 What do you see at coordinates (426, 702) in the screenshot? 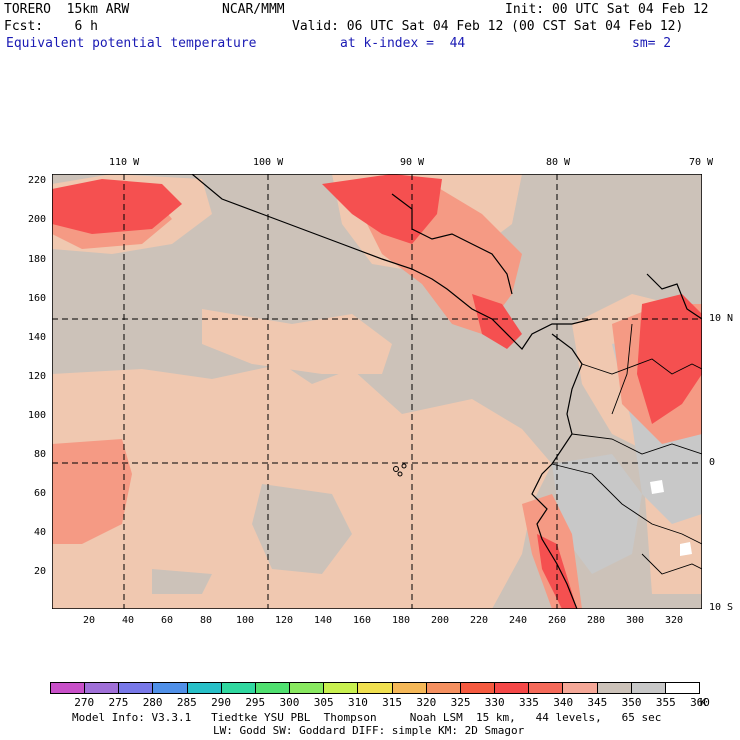
I see `colorbar-label: 320` at bounding box center [426, 702].